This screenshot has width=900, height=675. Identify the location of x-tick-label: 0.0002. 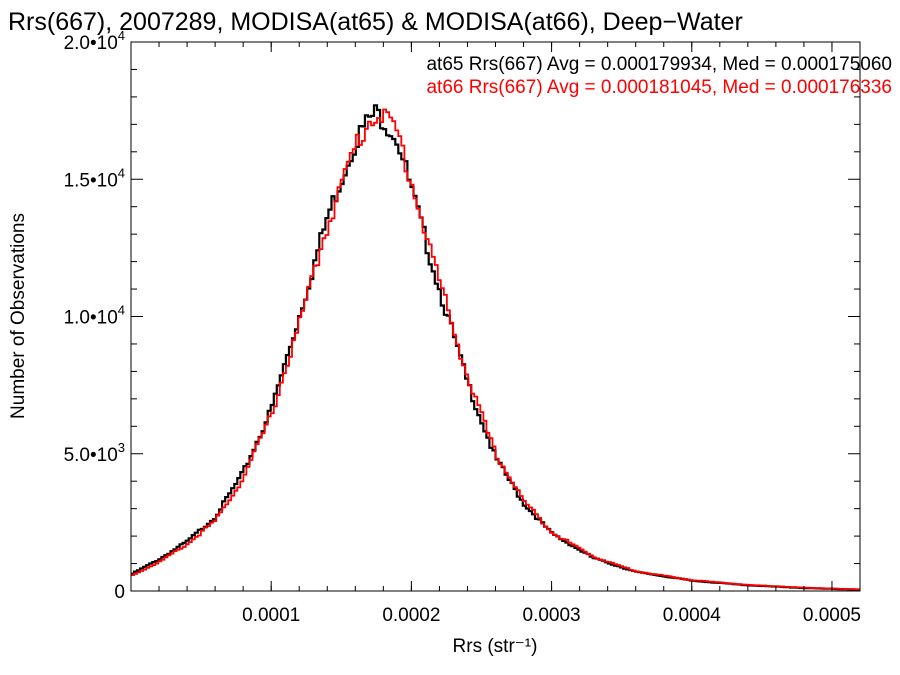
(411, 615).